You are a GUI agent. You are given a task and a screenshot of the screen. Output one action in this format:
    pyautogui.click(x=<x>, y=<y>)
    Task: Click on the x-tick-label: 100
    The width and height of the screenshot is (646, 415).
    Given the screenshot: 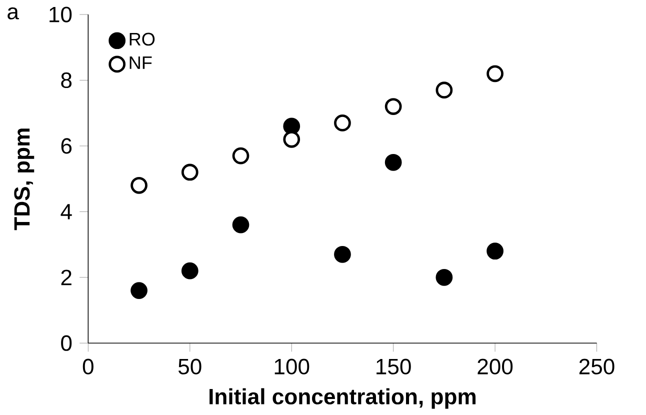 What is the action you would take?
    pyautogui.click(x=292, y=366)
    